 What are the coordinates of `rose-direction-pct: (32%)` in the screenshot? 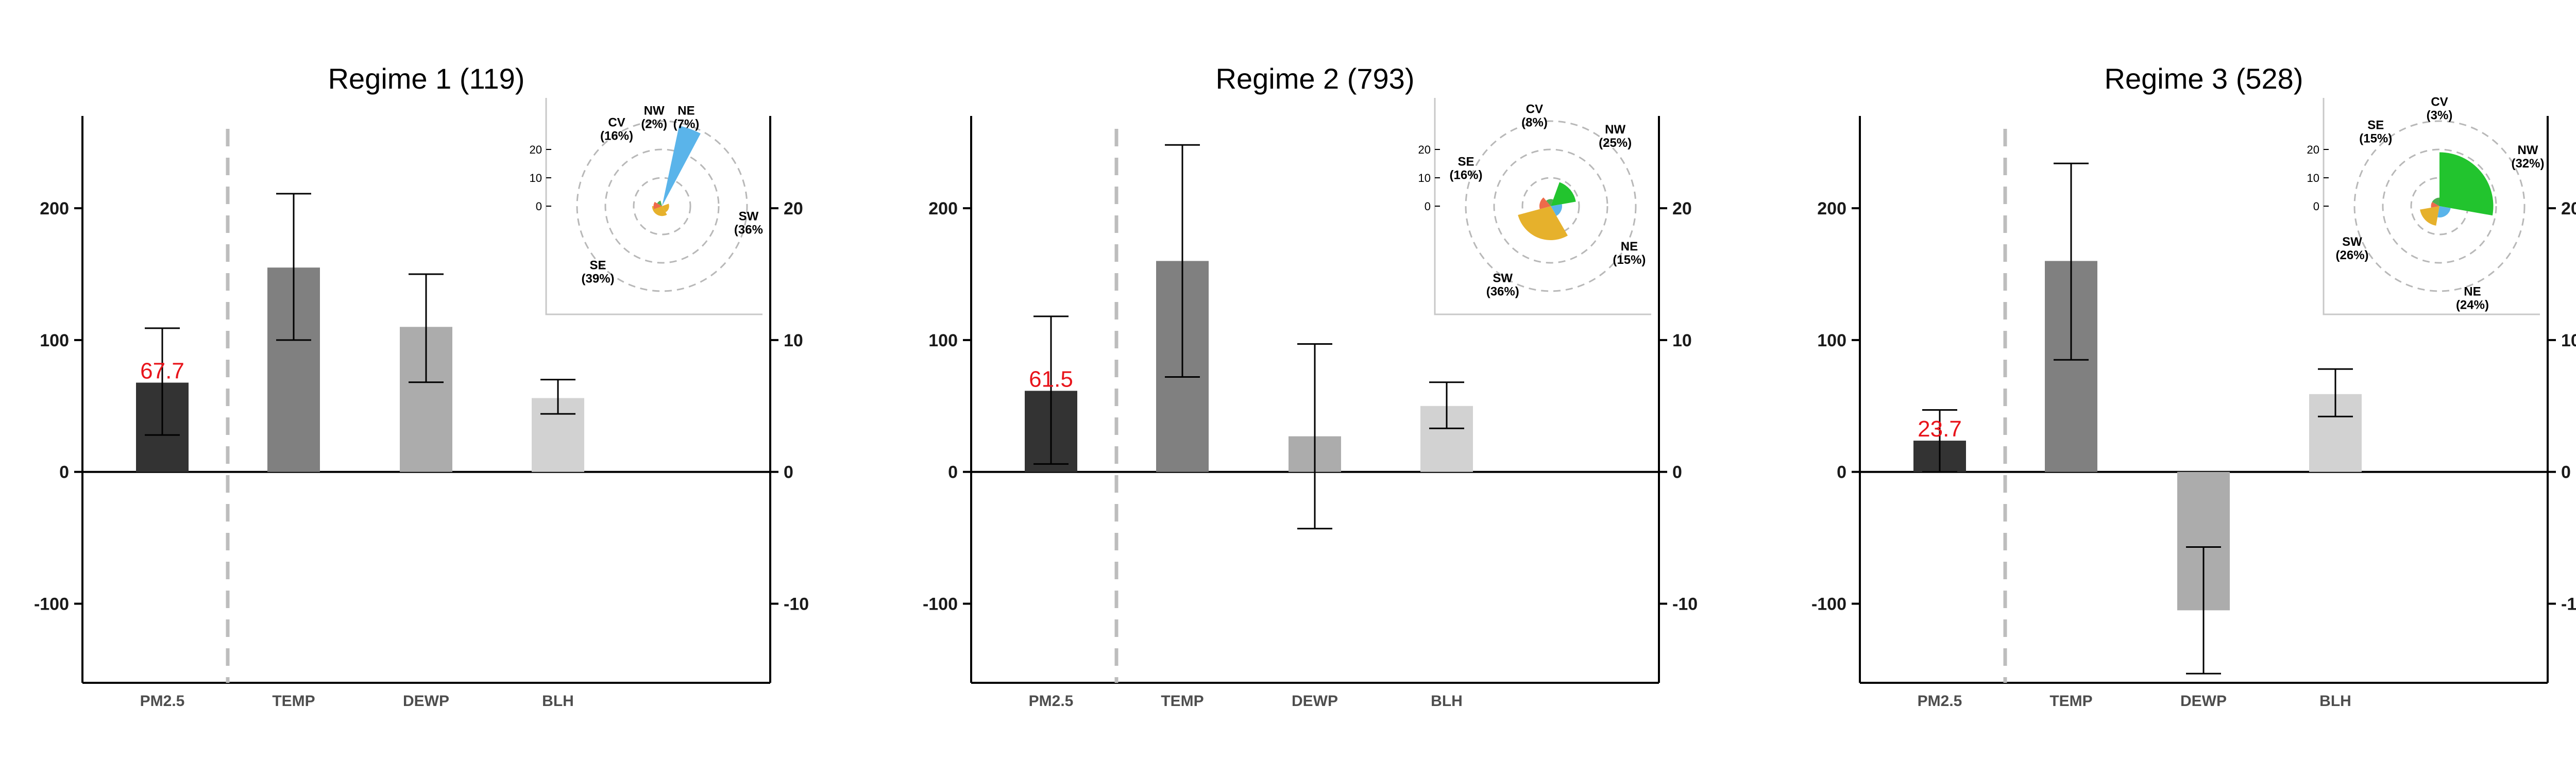 It's located at (2527, 164).